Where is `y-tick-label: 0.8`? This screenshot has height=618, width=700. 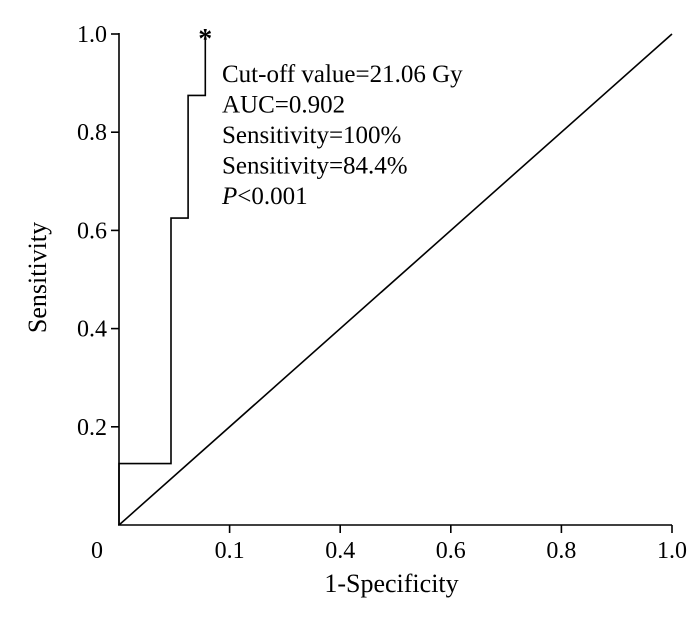
y-tick-label: 0.8 is located at coordinates (92, 133).